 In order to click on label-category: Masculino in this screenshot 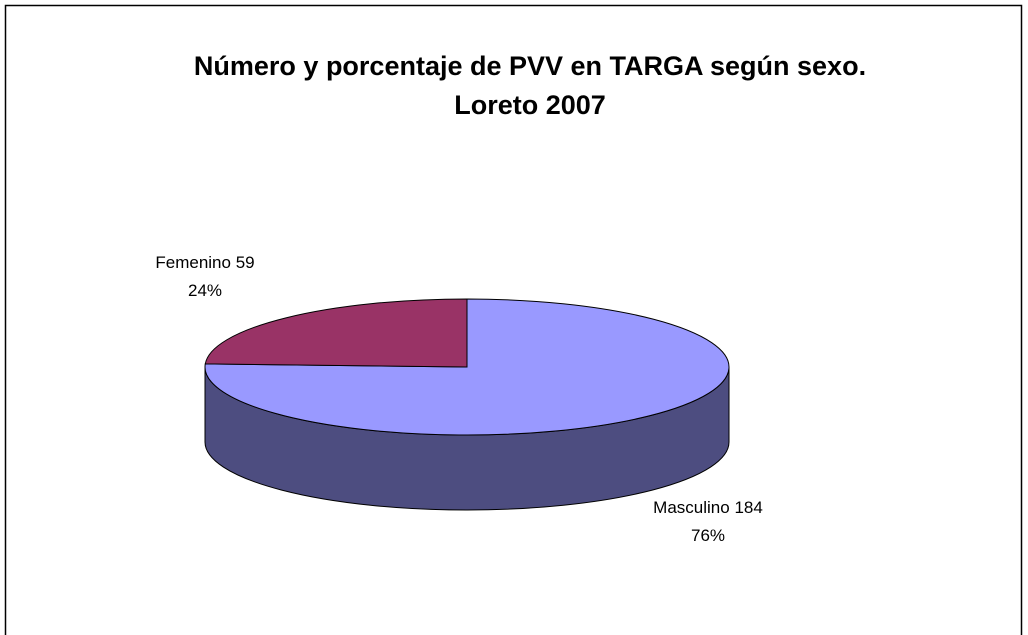, I will do `click(691, 507)`.